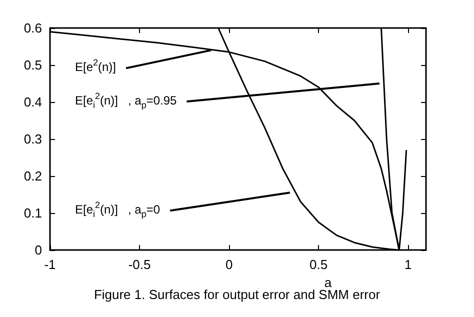  Describe the element at coordinates (33, 139) in the screenshot. I see `y-tick-label: 0.3` at that location.